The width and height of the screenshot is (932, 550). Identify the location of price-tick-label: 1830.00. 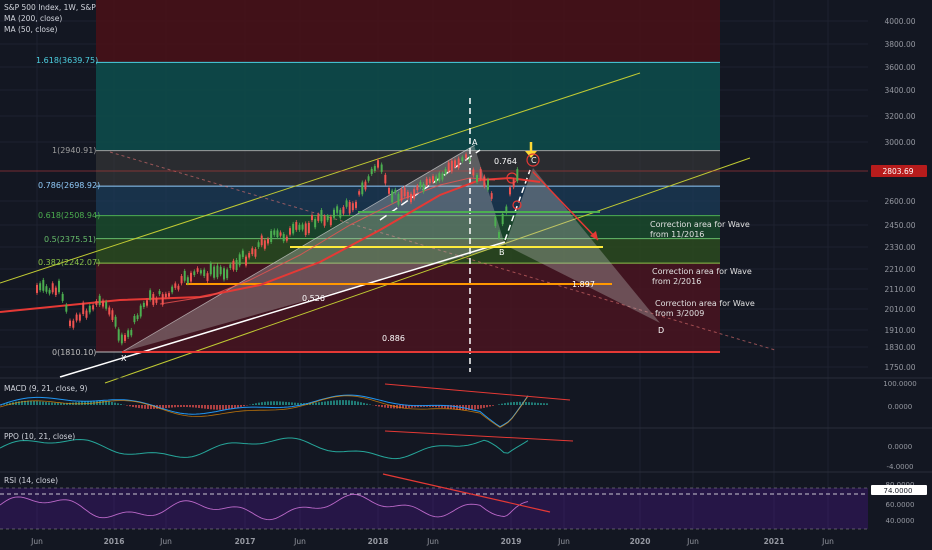
(899, 347).